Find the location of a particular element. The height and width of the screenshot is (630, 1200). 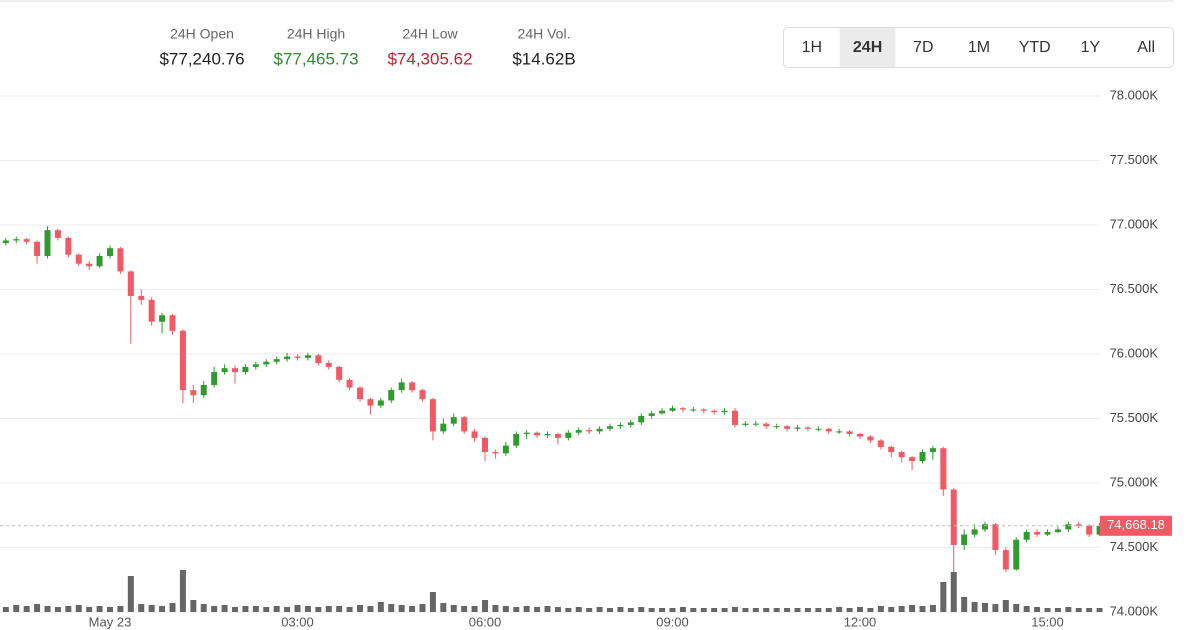

y-tick-label: 77.500K is located at coordinates (1134, 159).